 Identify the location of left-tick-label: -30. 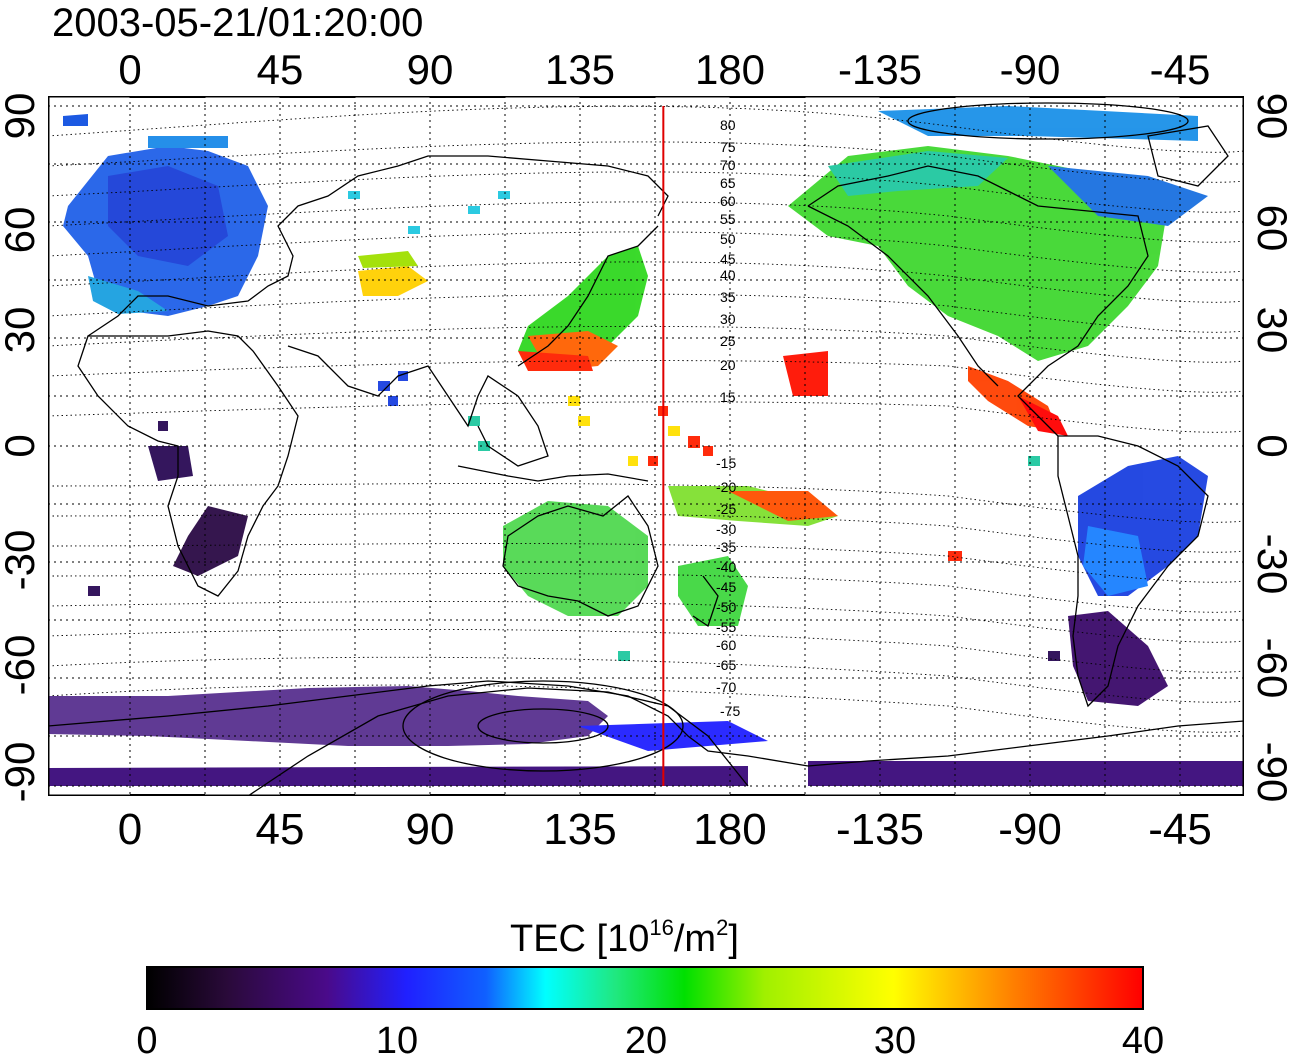
(21, 560).